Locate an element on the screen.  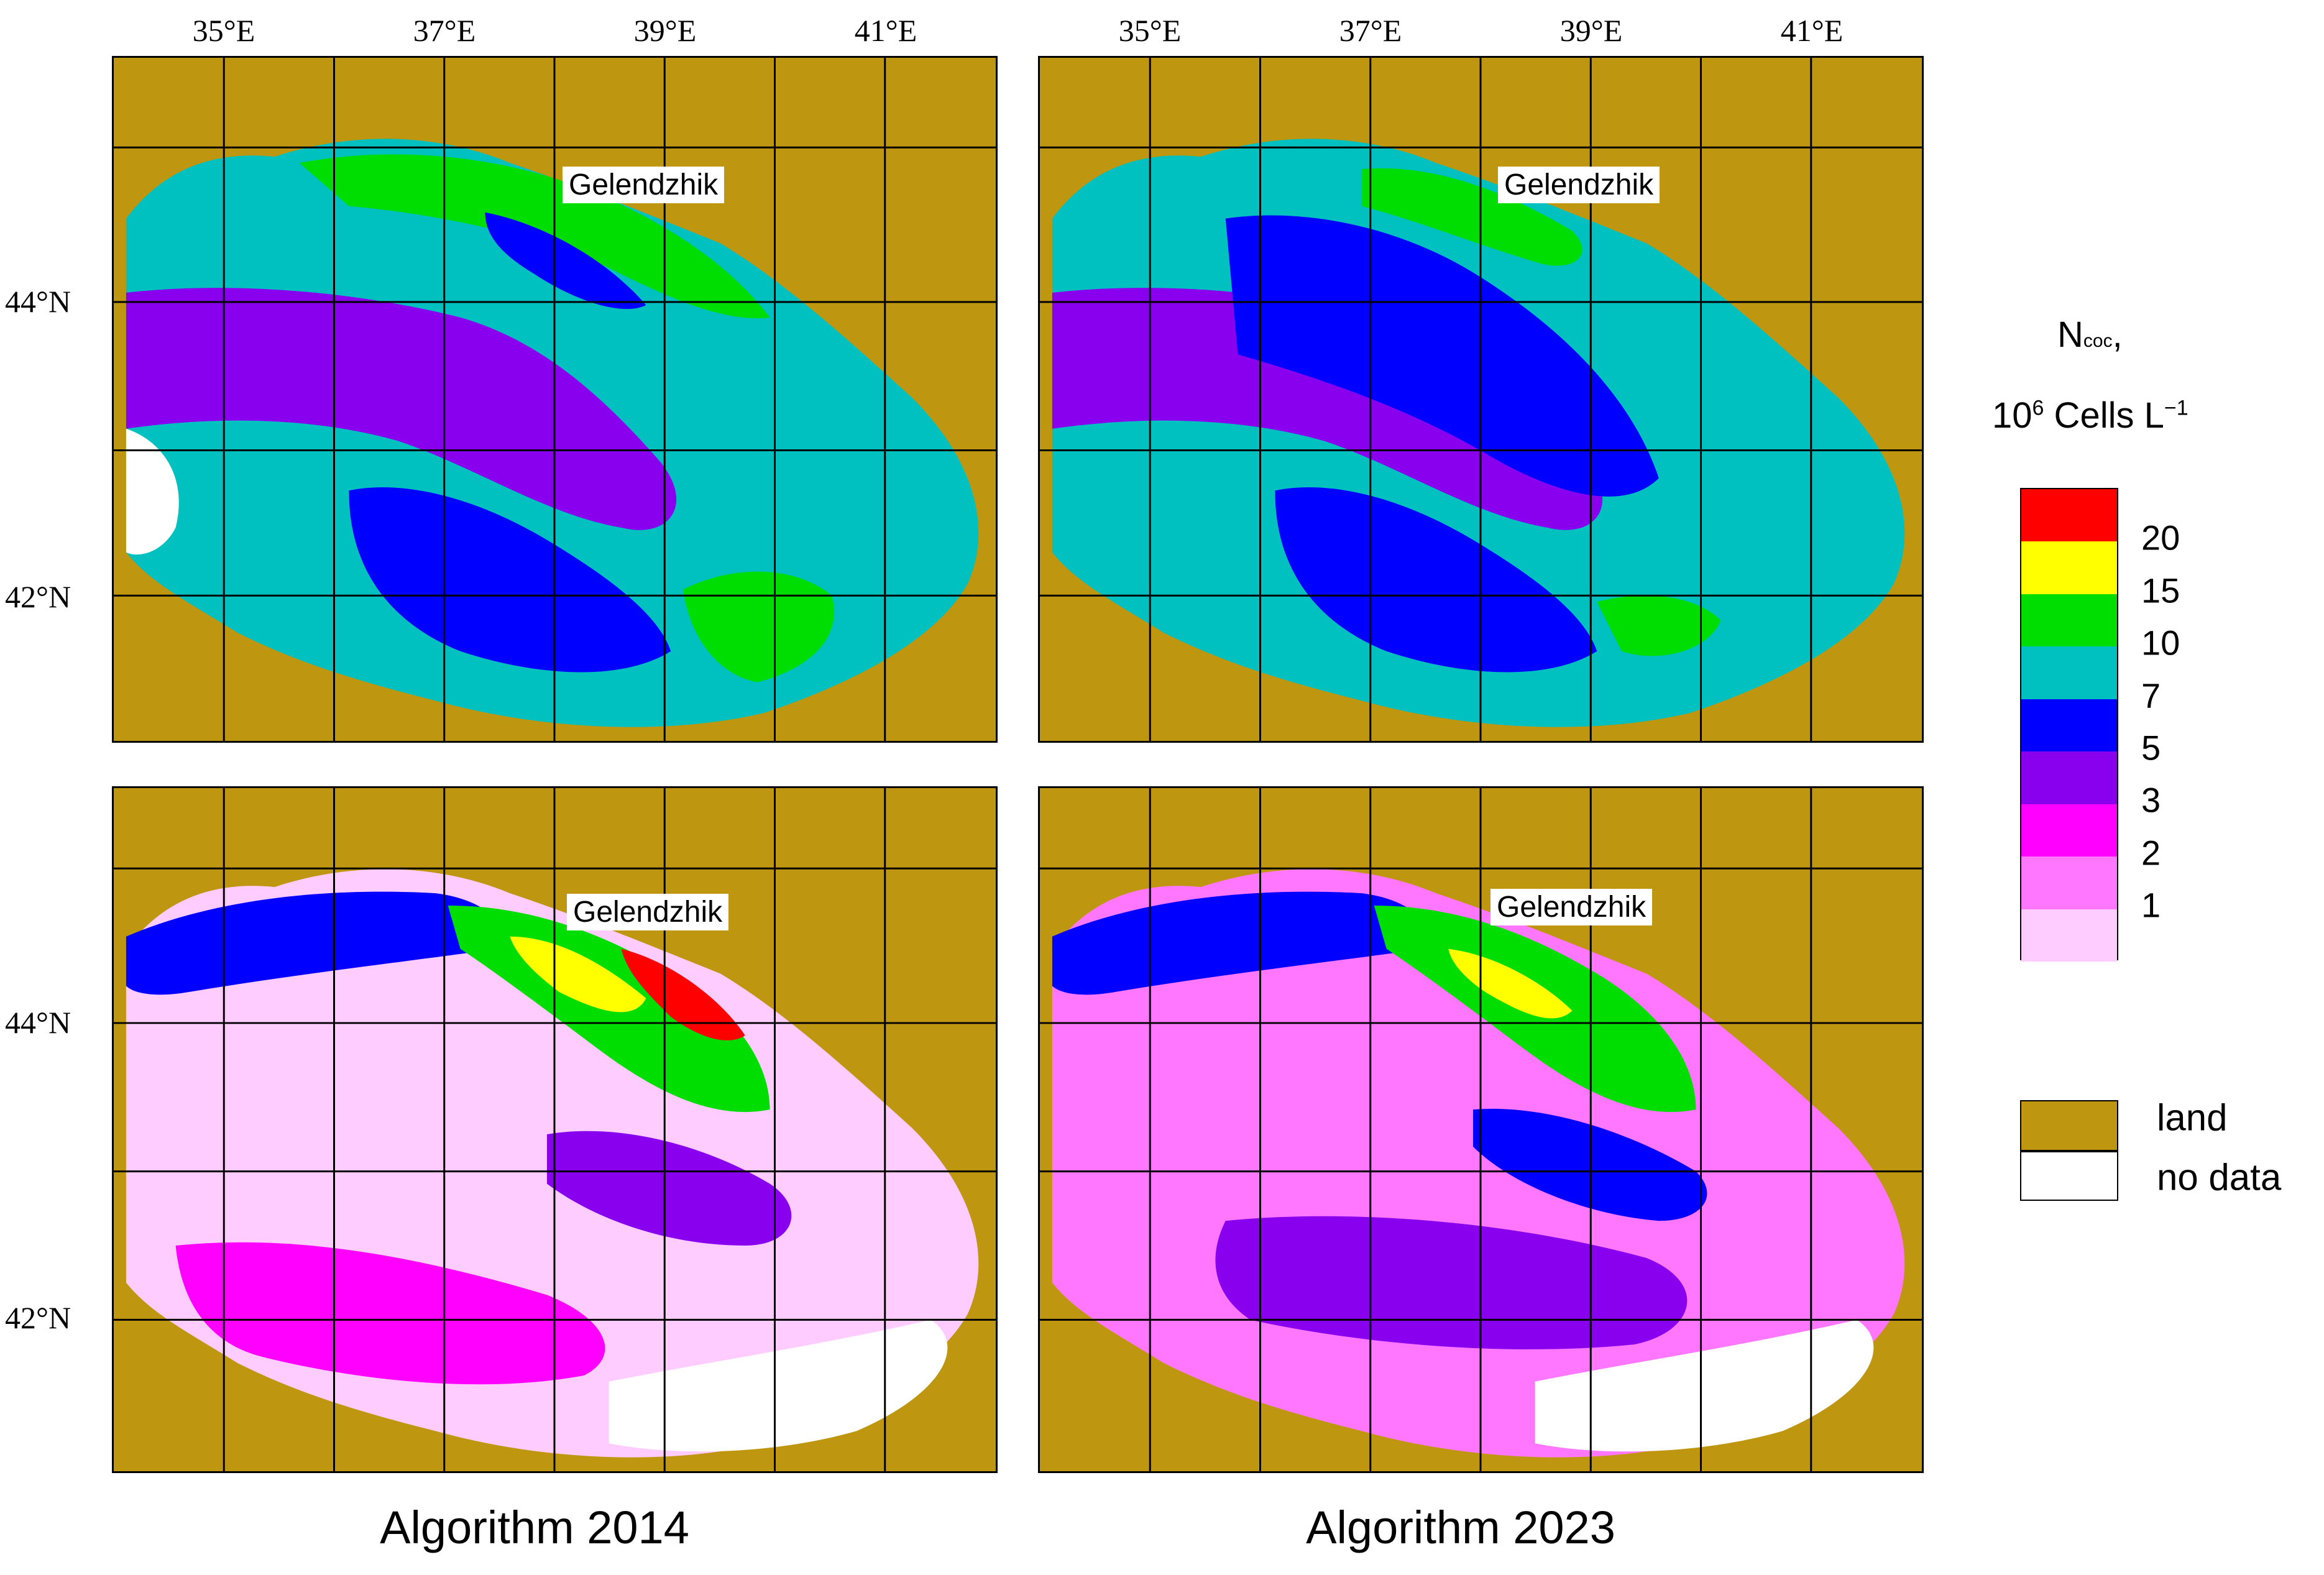
city-label-2014-bottom: Gelendzhik is located at coordinates (648, 912).